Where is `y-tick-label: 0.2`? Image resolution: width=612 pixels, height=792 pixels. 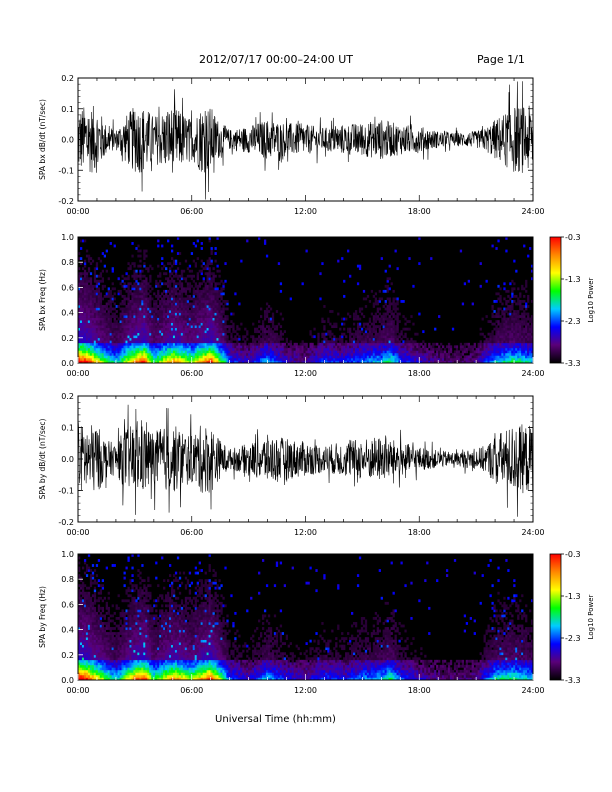 y-tick-label: 0.2 is located at coordinates (67, 338).